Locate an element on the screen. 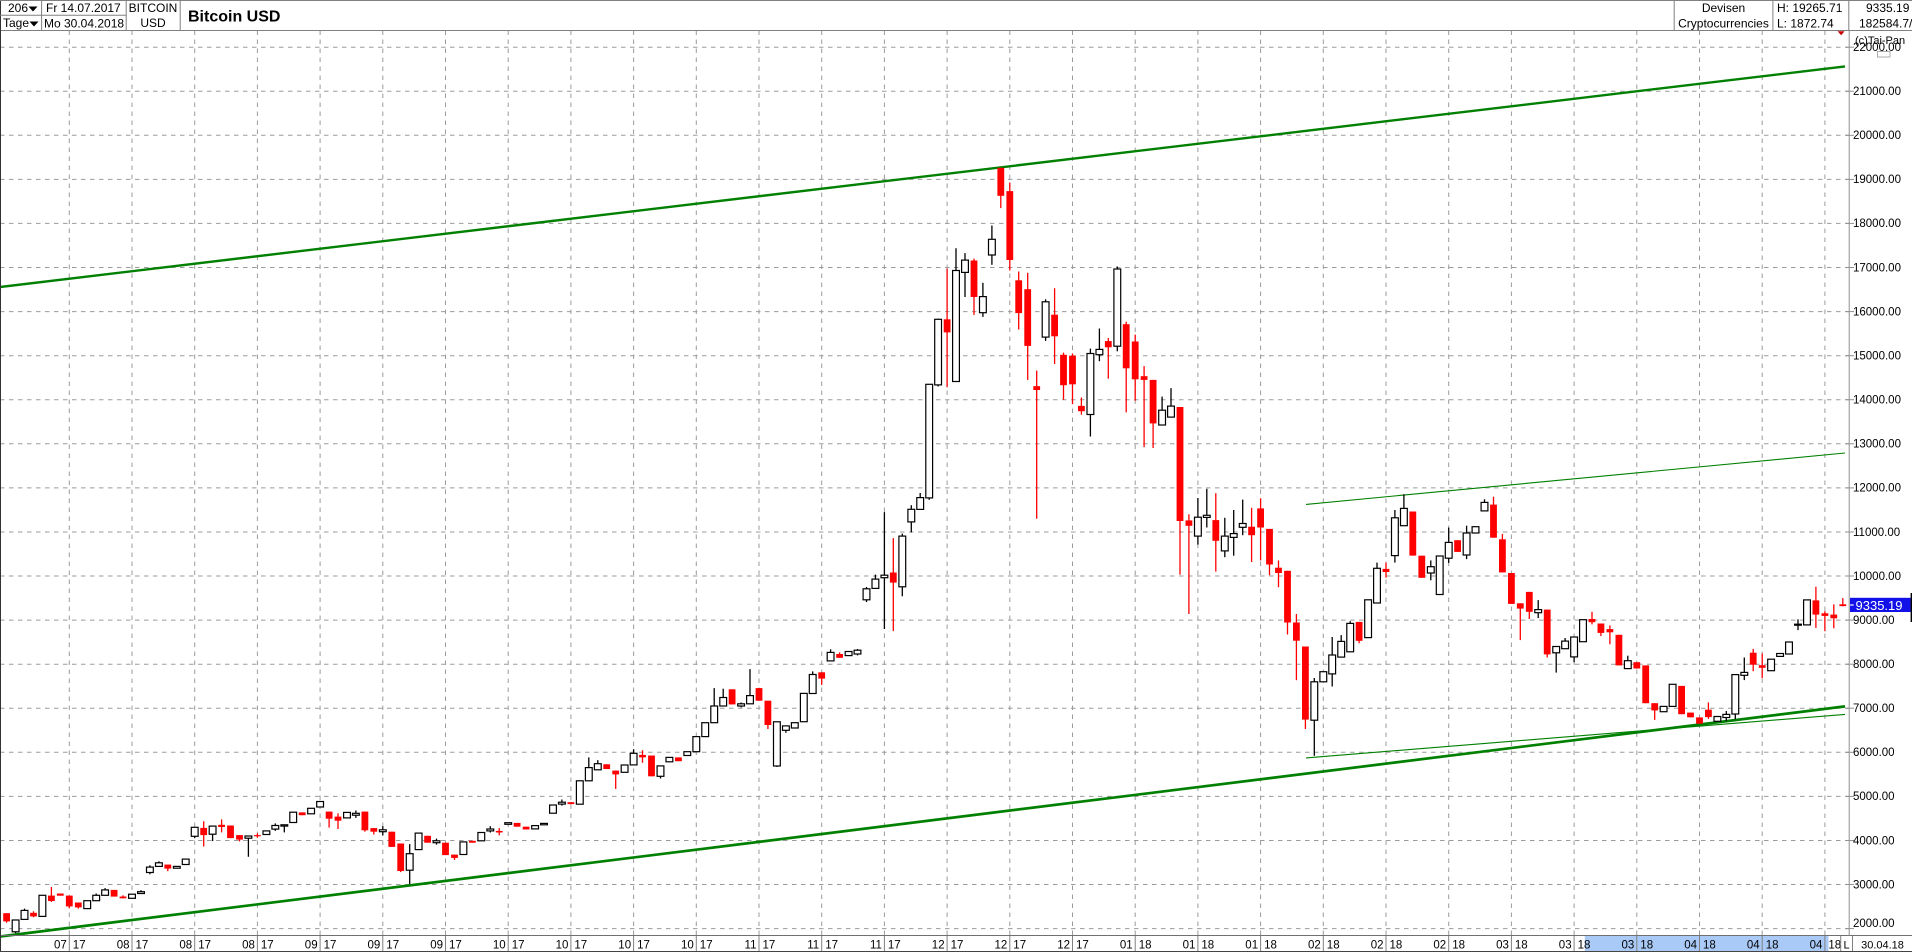 The height and width of the screenshot is (952, 1912). svg-text: Tage is located at coordinates (16, 23).